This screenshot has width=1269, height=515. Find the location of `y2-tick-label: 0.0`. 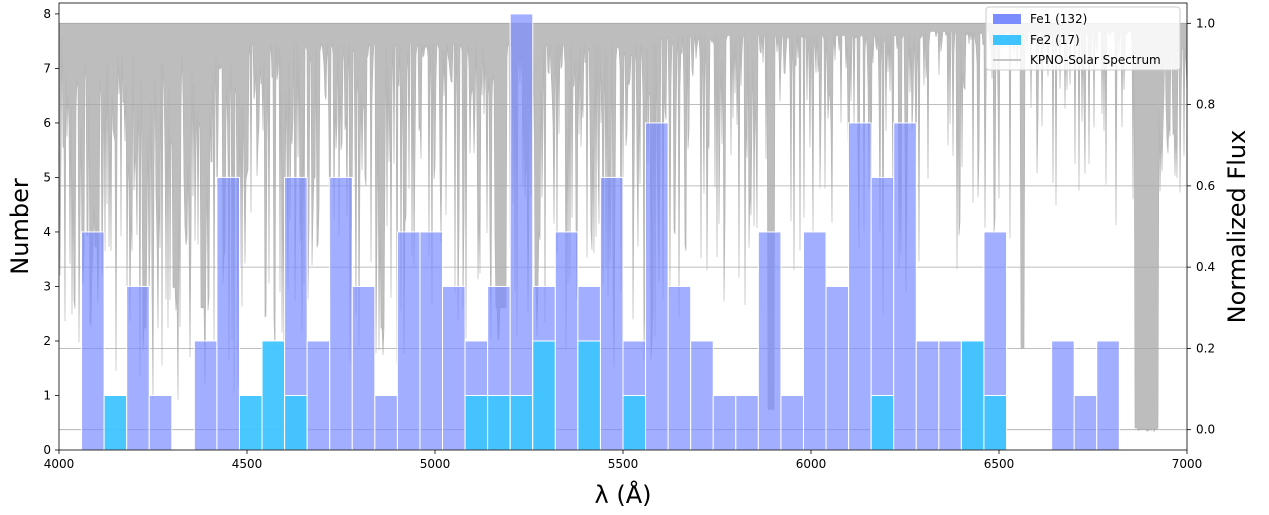

y2-tick-label: 0.0 is located at coordinates (1205, 430).